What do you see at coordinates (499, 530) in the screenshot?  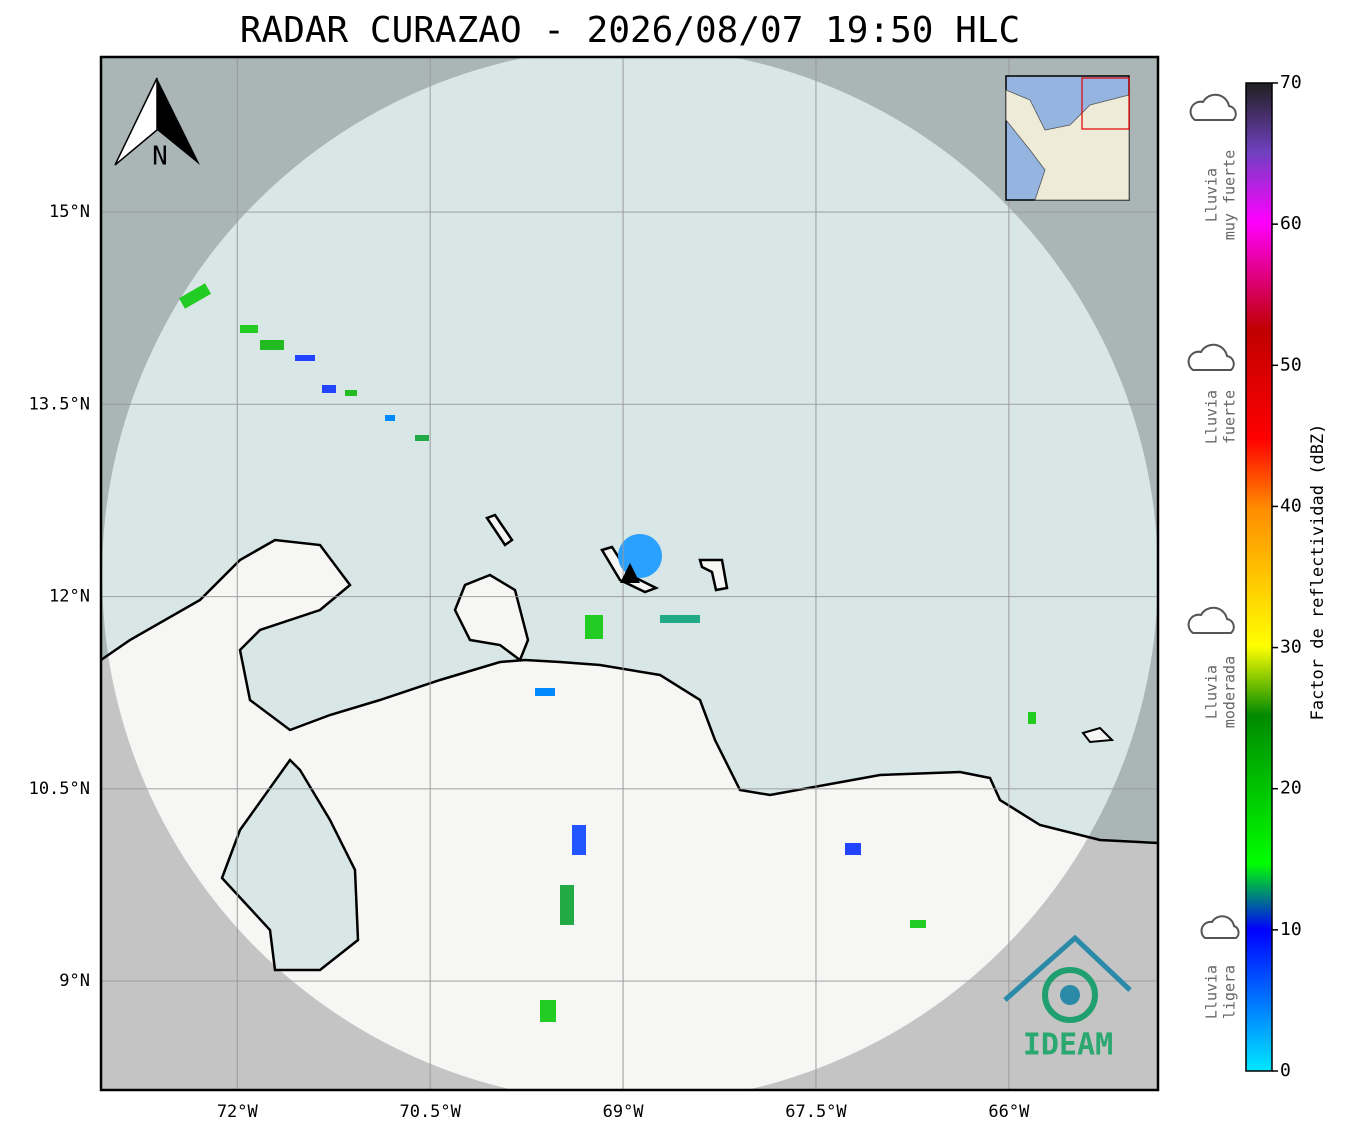 I see `aruba` at bounding box center [499, 530].